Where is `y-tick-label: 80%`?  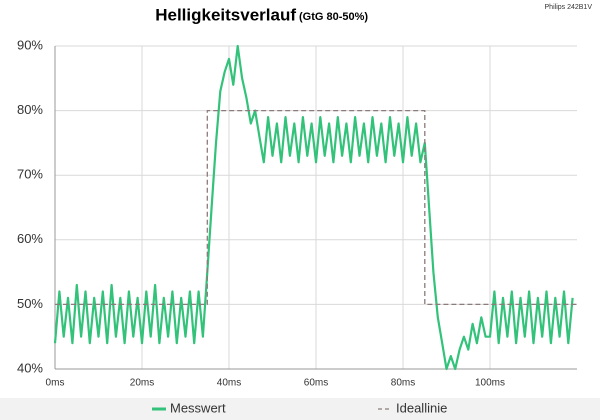 y-tick-label: 80% is located at coordinates (30, 109).